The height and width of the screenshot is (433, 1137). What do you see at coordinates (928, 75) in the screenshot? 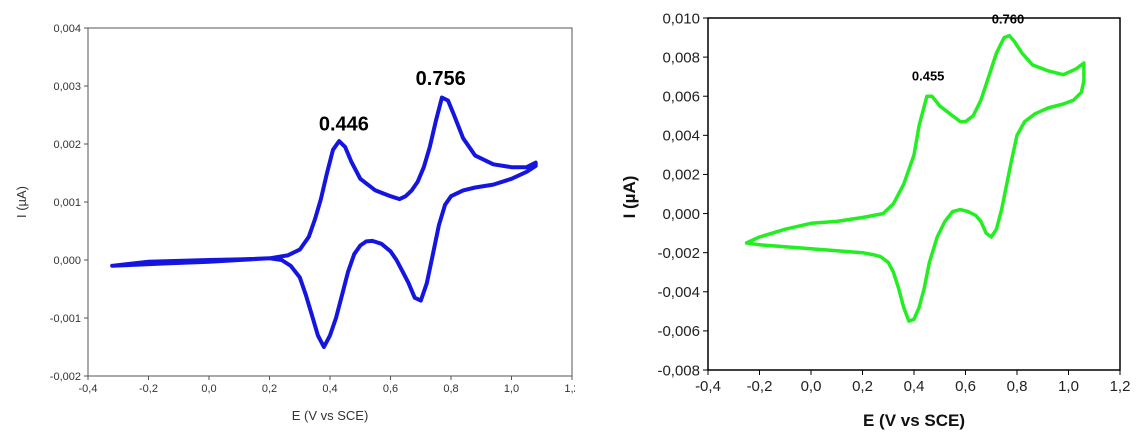
I see `peak-label: 0.455` at bounding box center [928, 75].